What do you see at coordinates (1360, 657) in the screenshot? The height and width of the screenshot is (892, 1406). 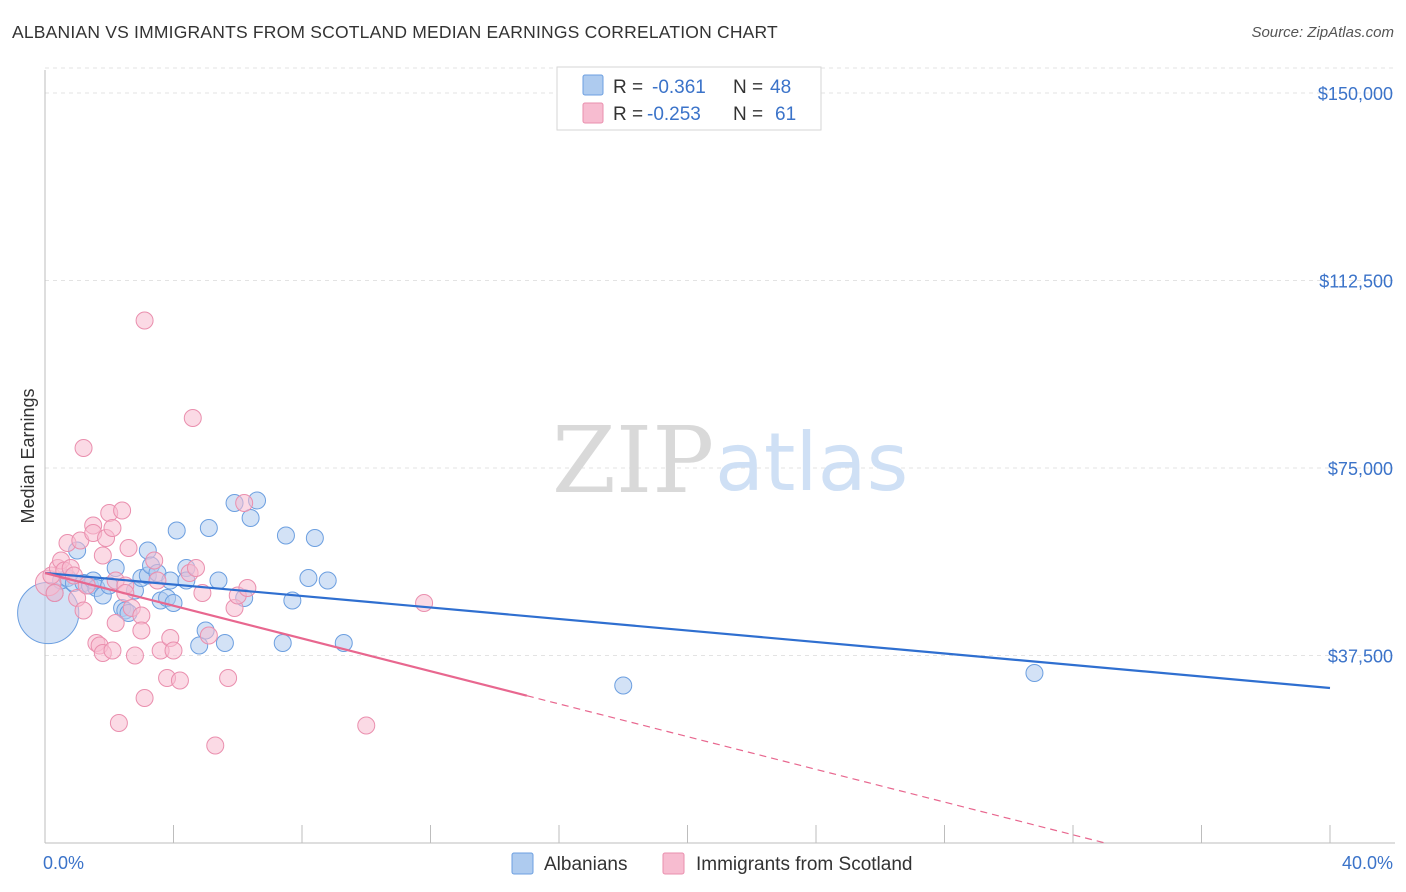 I see `y-tick-label: $37,500` at bounding box center [1360, 657].